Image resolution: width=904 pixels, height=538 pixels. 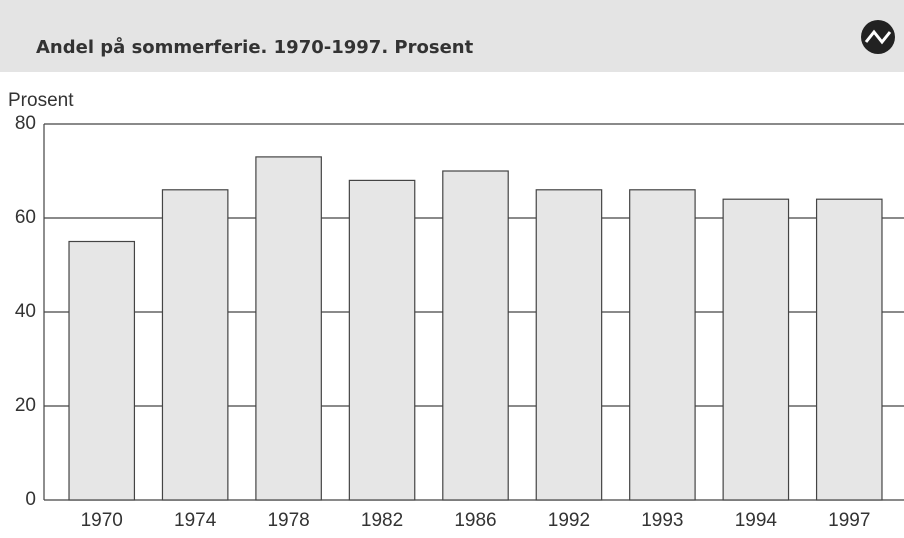 I want to click on chart-title: Andel på sommerferie. 1970-1997. Prosent, so click(x=255, y=47).